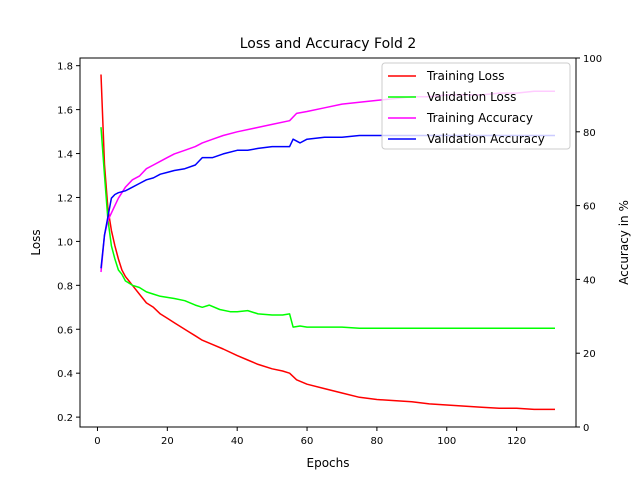 The width and height of the screenshot is (640, 480). I want to click on x-axis: 0 20 40 60 80 100 120, so click(310, 437).